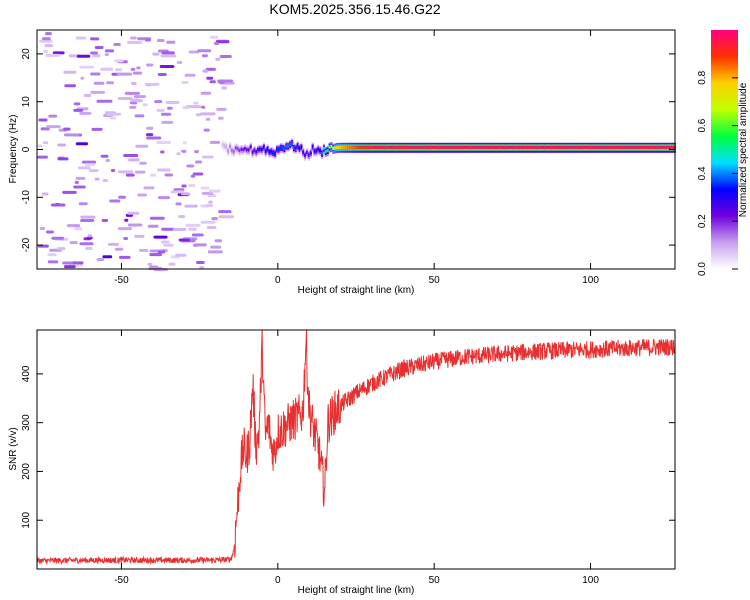 Image resolution: width=750 pixels, height=600 pixels. What do you see at coordinates (356, 590) in the screenshot?
I see `snr-x-axis-label: Height of straight line (km)` at bounding box center [356, 590].